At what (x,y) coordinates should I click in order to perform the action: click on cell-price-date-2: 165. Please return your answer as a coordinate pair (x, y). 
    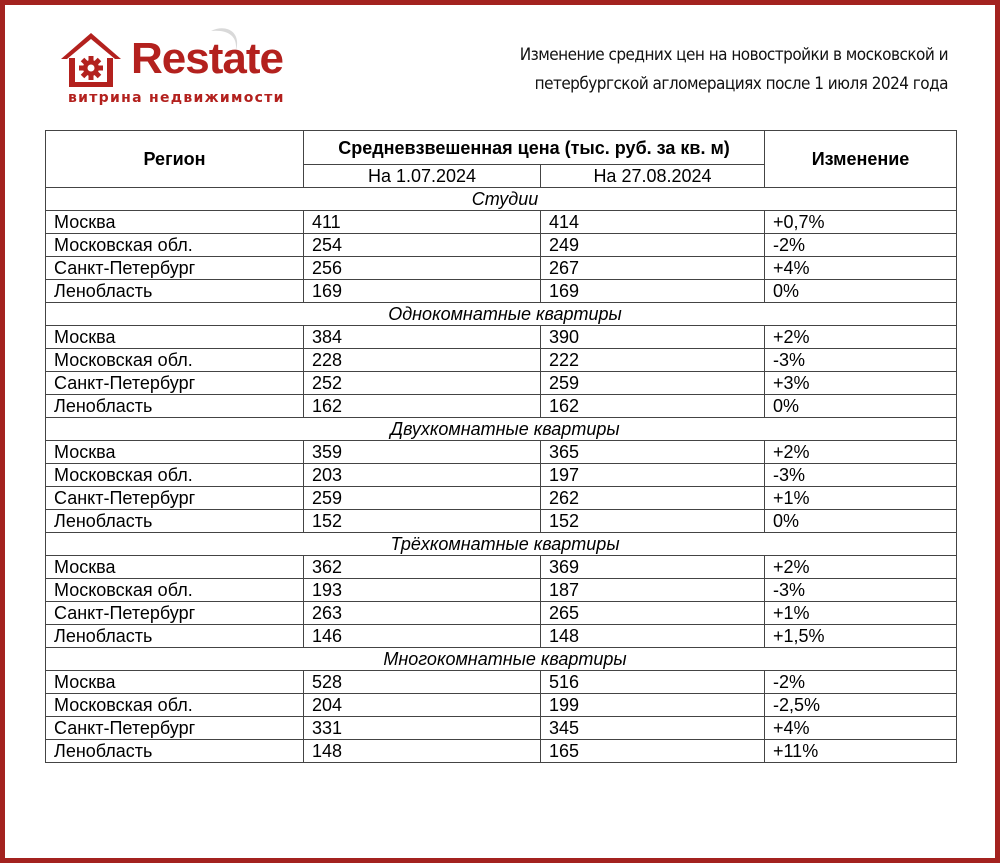
    Looking at the image, I should click on (652, 751).